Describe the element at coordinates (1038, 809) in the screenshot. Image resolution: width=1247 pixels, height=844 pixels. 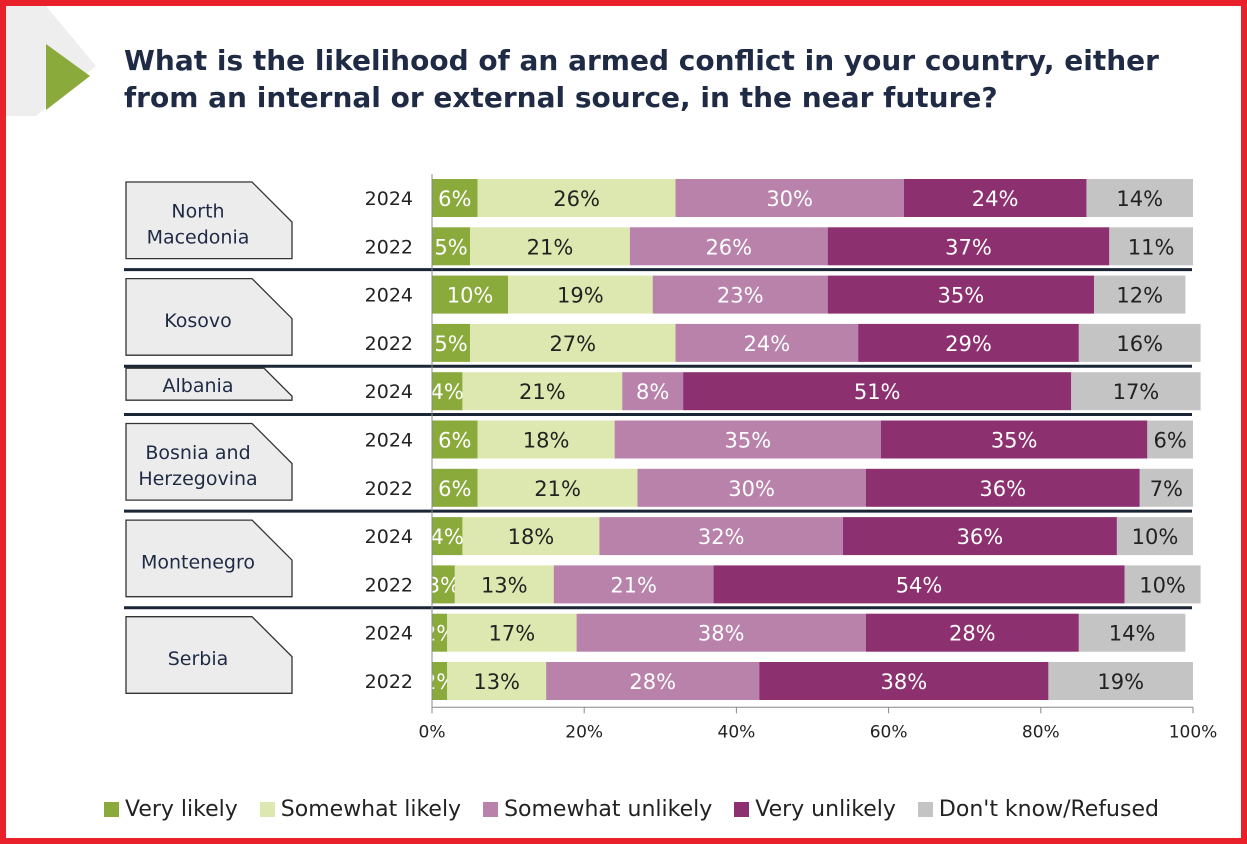
I see `legend-item-dont-know: Don't know/Refused` at that location.